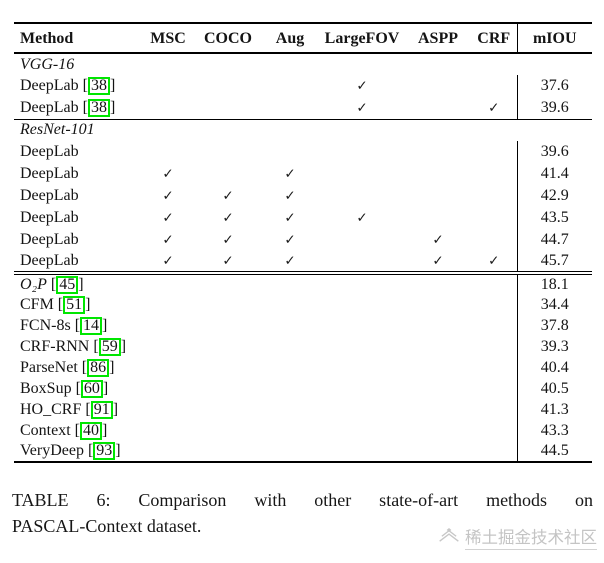 The image size is (604, 563). What do you see at coordinates (98, 367) in the screenshot?
I see `citation-link: 86` at bounding box center [98, 367].